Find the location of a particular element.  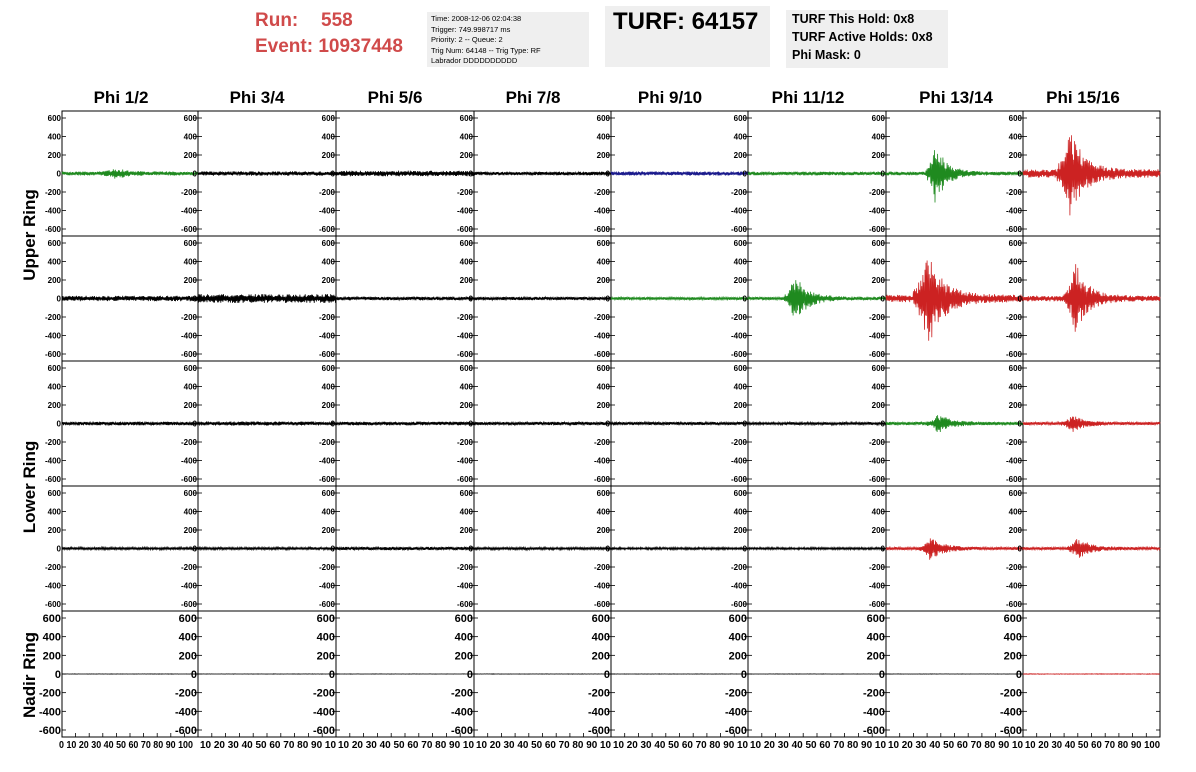

x-tick-labels: 0 10 20 30 40 50 60 70 80 90 100 is located at coordinates (126, 745).